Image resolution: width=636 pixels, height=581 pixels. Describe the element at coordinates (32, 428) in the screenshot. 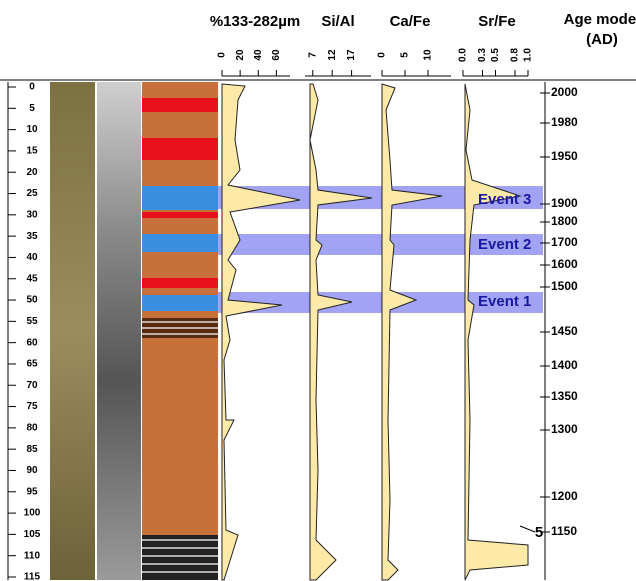

I see `depth-label: 80` at that location.